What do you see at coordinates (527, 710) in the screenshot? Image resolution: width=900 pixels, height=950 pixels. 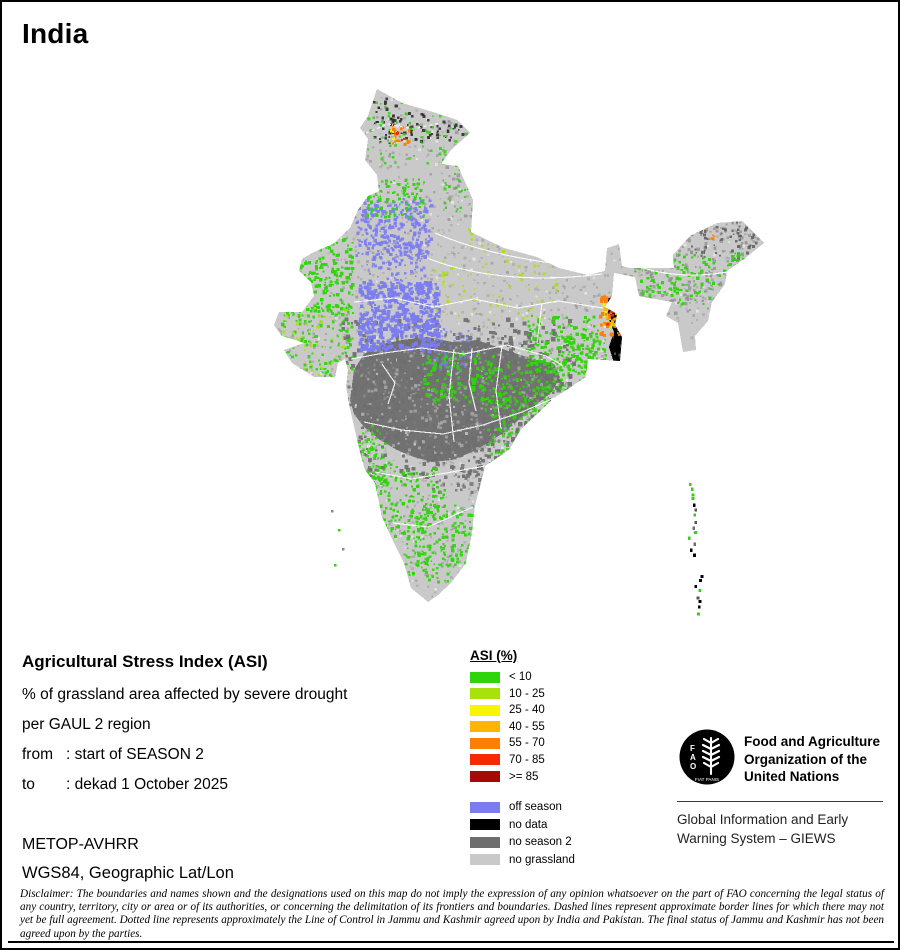 I see `legend-label: 25 - 40` at bounding box center [527, 710].